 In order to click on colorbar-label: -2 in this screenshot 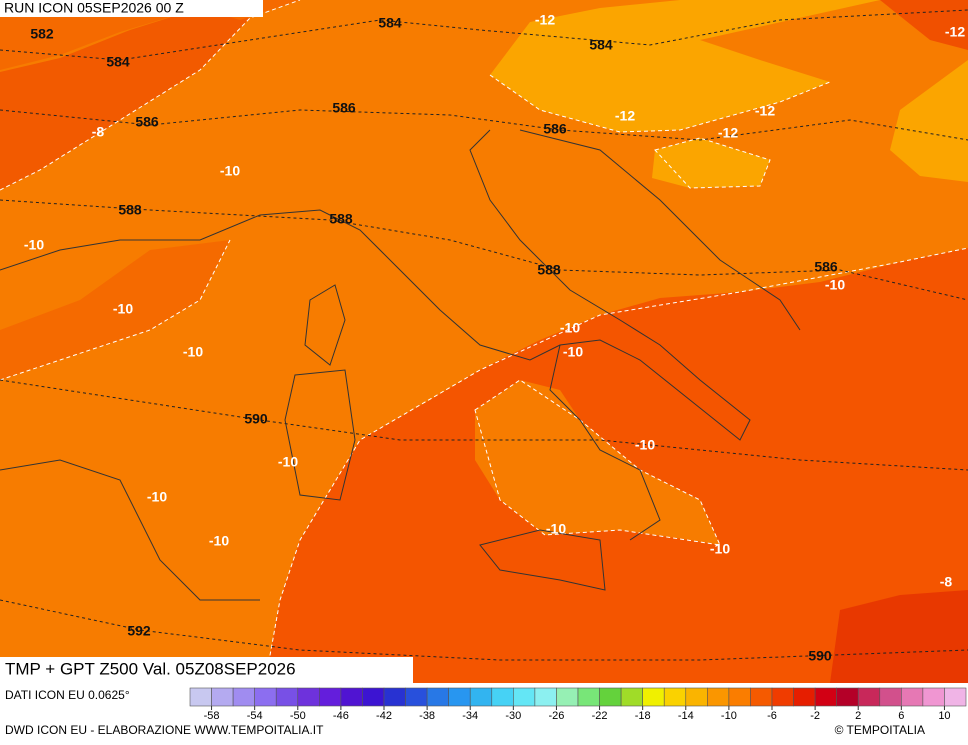, I will do `click(815, 716)`.